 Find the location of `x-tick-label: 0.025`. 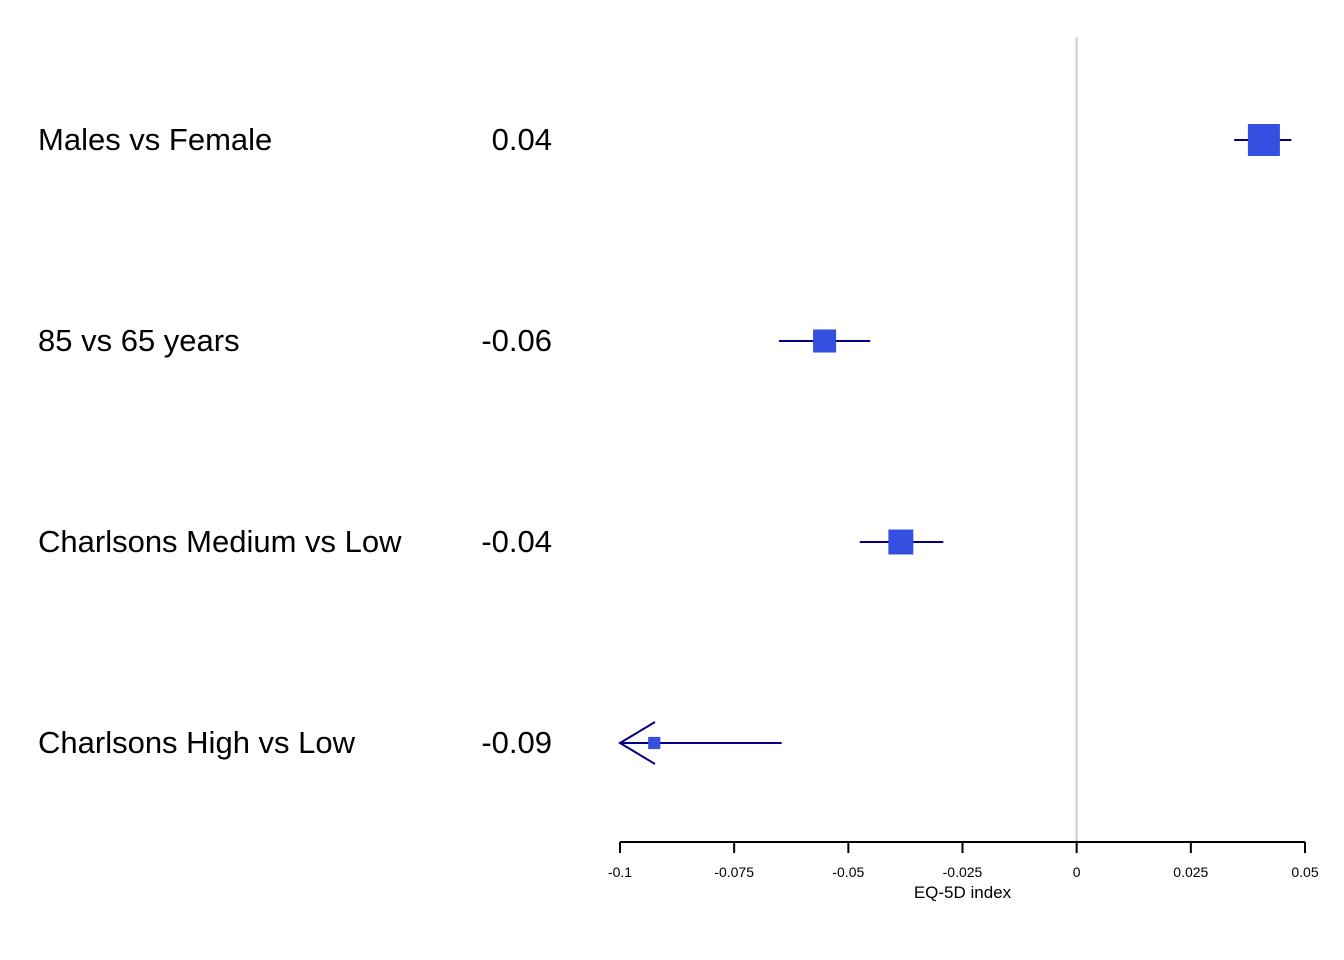

x-tick-label: 0.025 is located at coordinates (1190, 872).